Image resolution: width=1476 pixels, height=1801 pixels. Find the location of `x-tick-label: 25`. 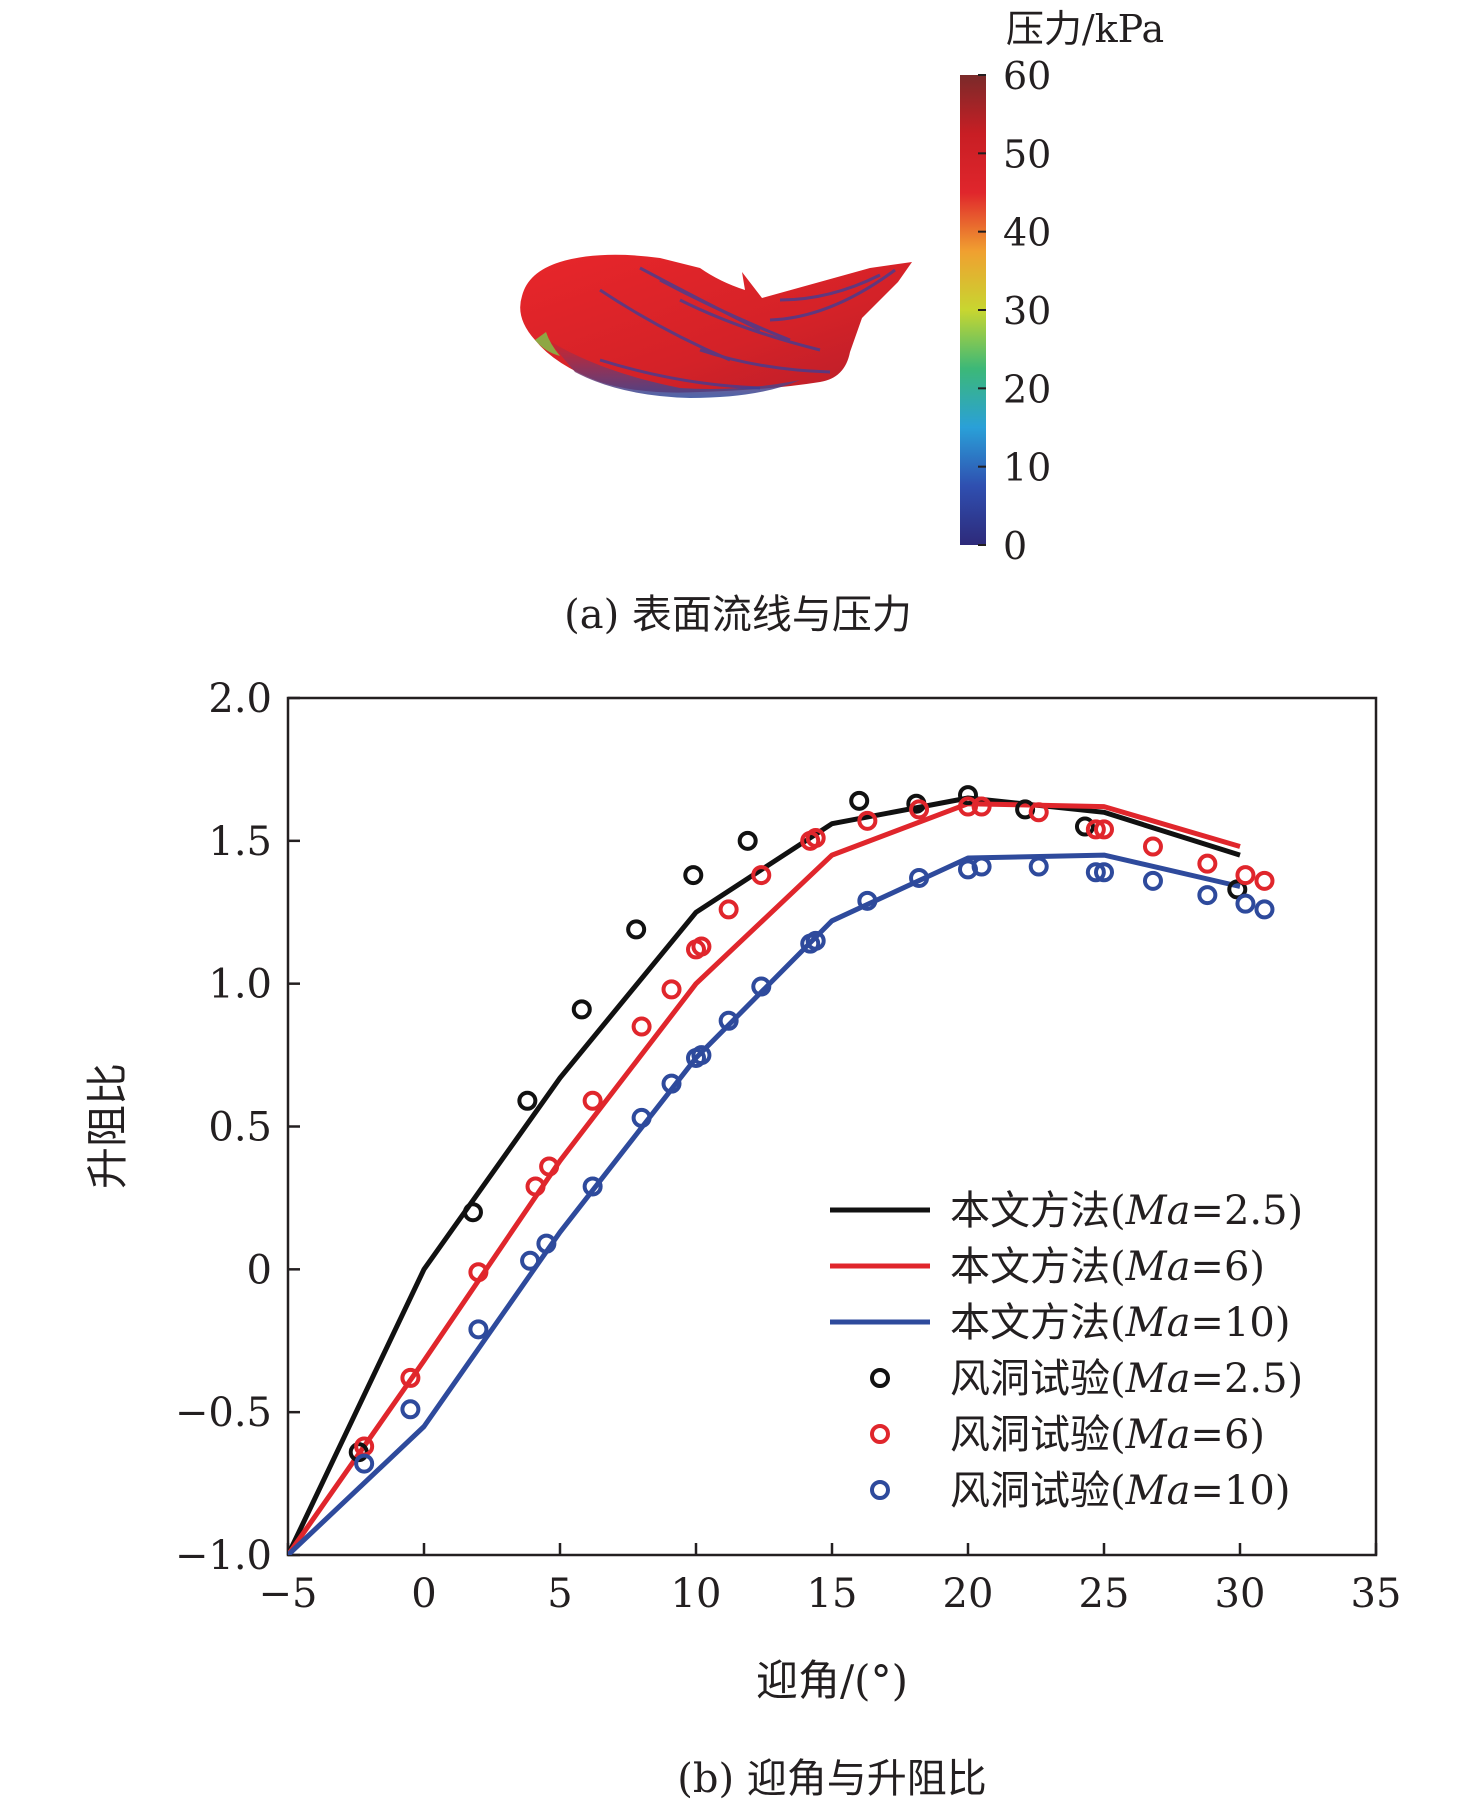

x-tick-label: 25 is located at coordinates (1104, 1594).